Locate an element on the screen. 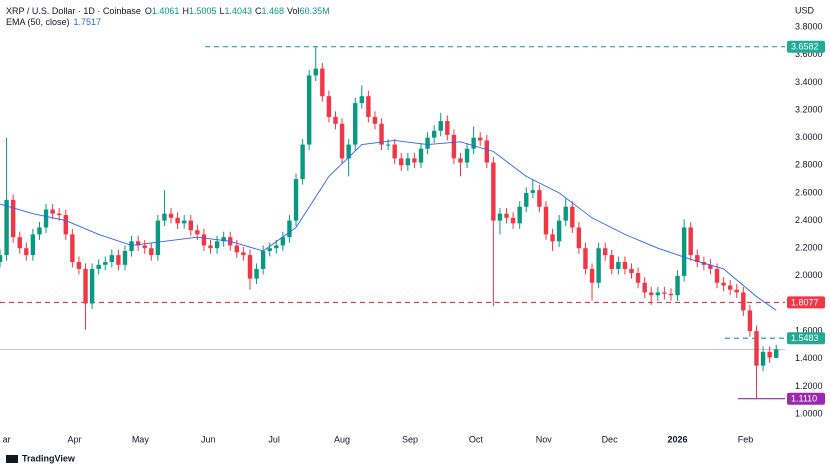 The width and height of the screenshot is (830, 470). x-tick-label: Jul is located at coordinates (274, 439).